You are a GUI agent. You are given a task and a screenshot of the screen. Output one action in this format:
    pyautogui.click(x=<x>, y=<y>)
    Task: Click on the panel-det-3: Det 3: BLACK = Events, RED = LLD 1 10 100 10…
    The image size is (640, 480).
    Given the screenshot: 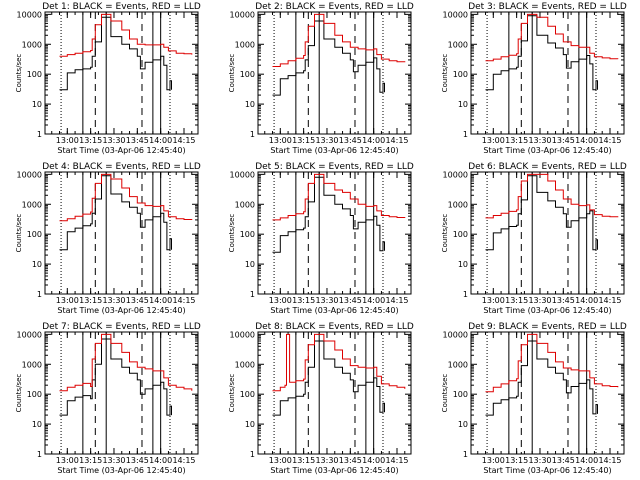 What is the action you would take?
    pyautogui.click(x=534, y=78)
    